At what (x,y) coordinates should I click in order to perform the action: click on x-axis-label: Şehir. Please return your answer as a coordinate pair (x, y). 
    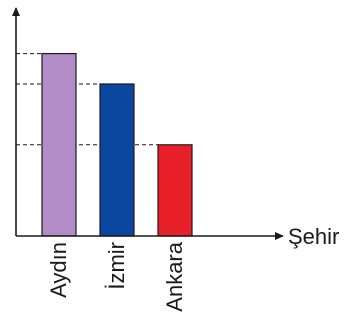
    Looking at the image, I should click on (313, 236).